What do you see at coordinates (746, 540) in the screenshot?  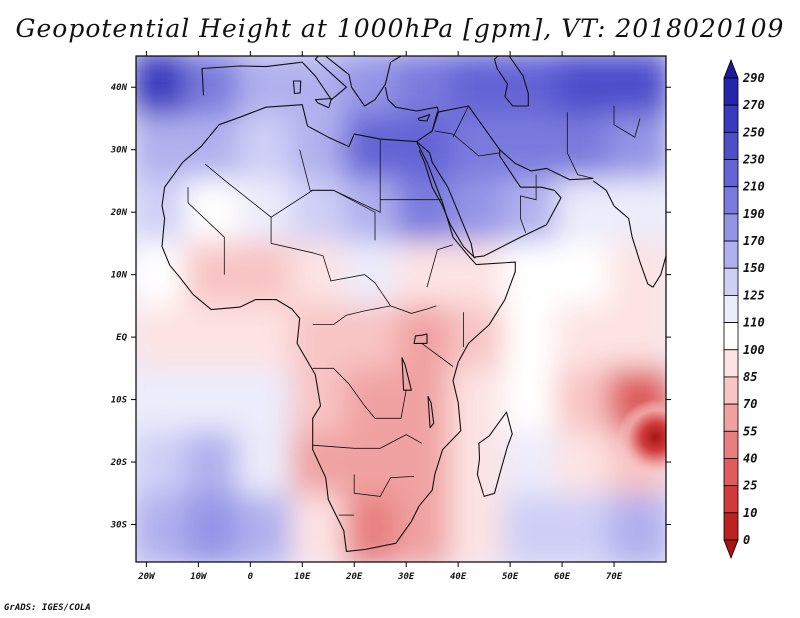 I see `colorbar-level-label: 0` at bounding box center [746, 540].